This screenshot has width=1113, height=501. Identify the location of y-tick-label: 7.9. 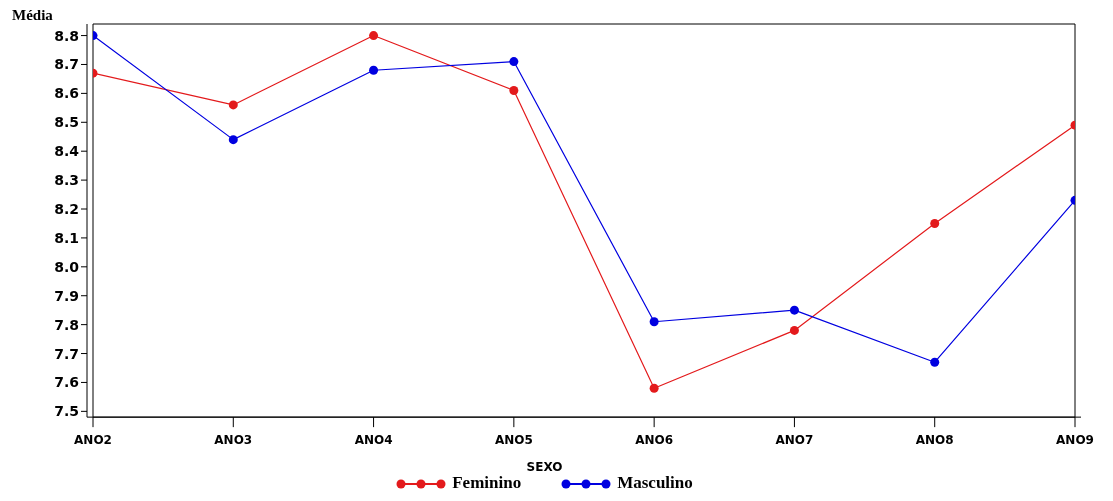
(66, 295).